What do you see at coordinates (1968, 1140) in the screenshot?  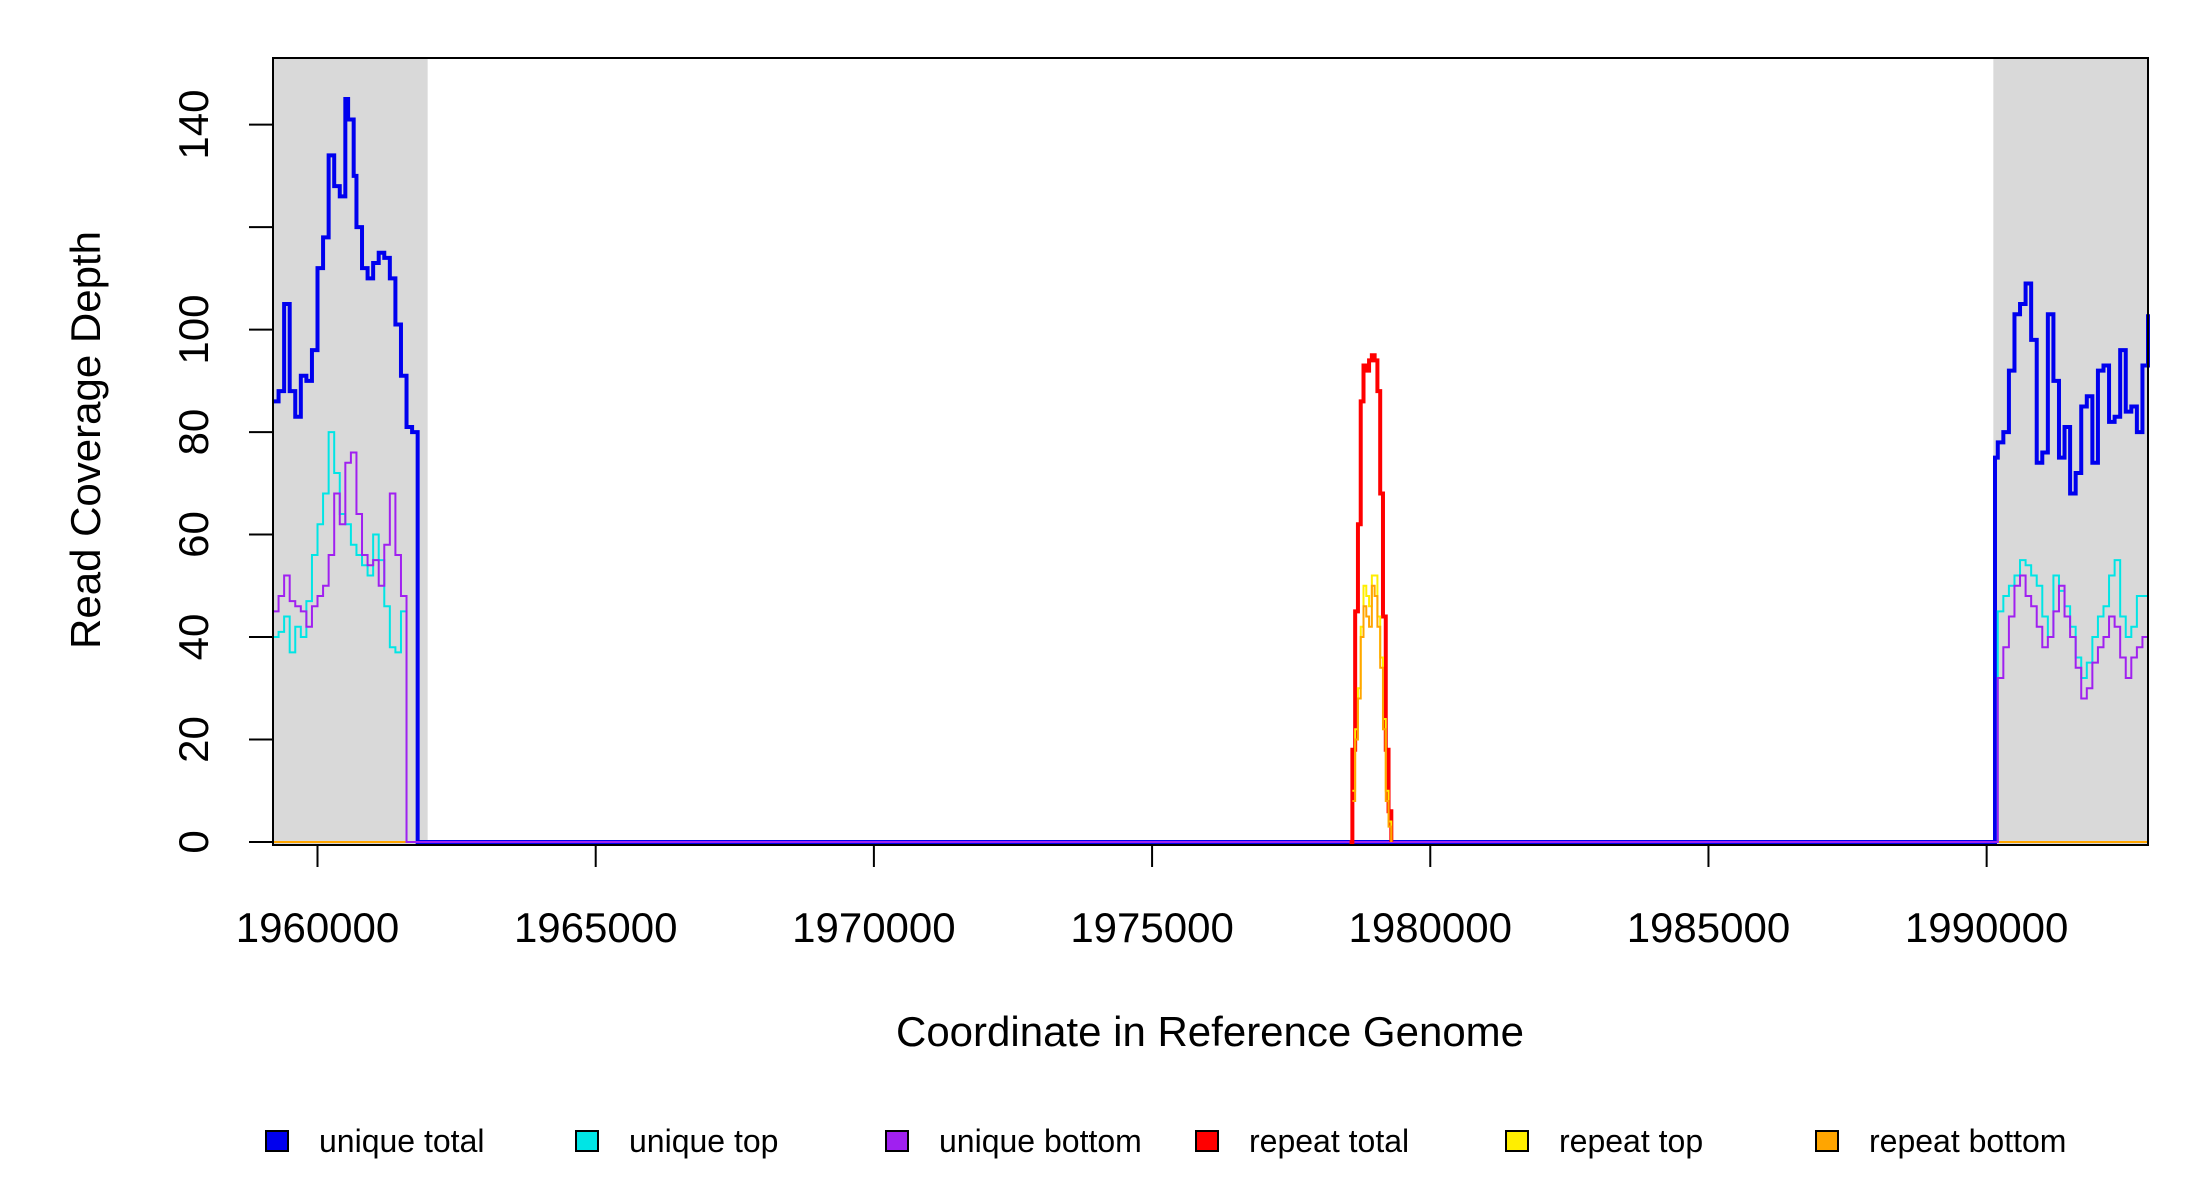 I see `legend-label-repeat-bottom: repeat bottom` at bounding box center [1968, 1140].